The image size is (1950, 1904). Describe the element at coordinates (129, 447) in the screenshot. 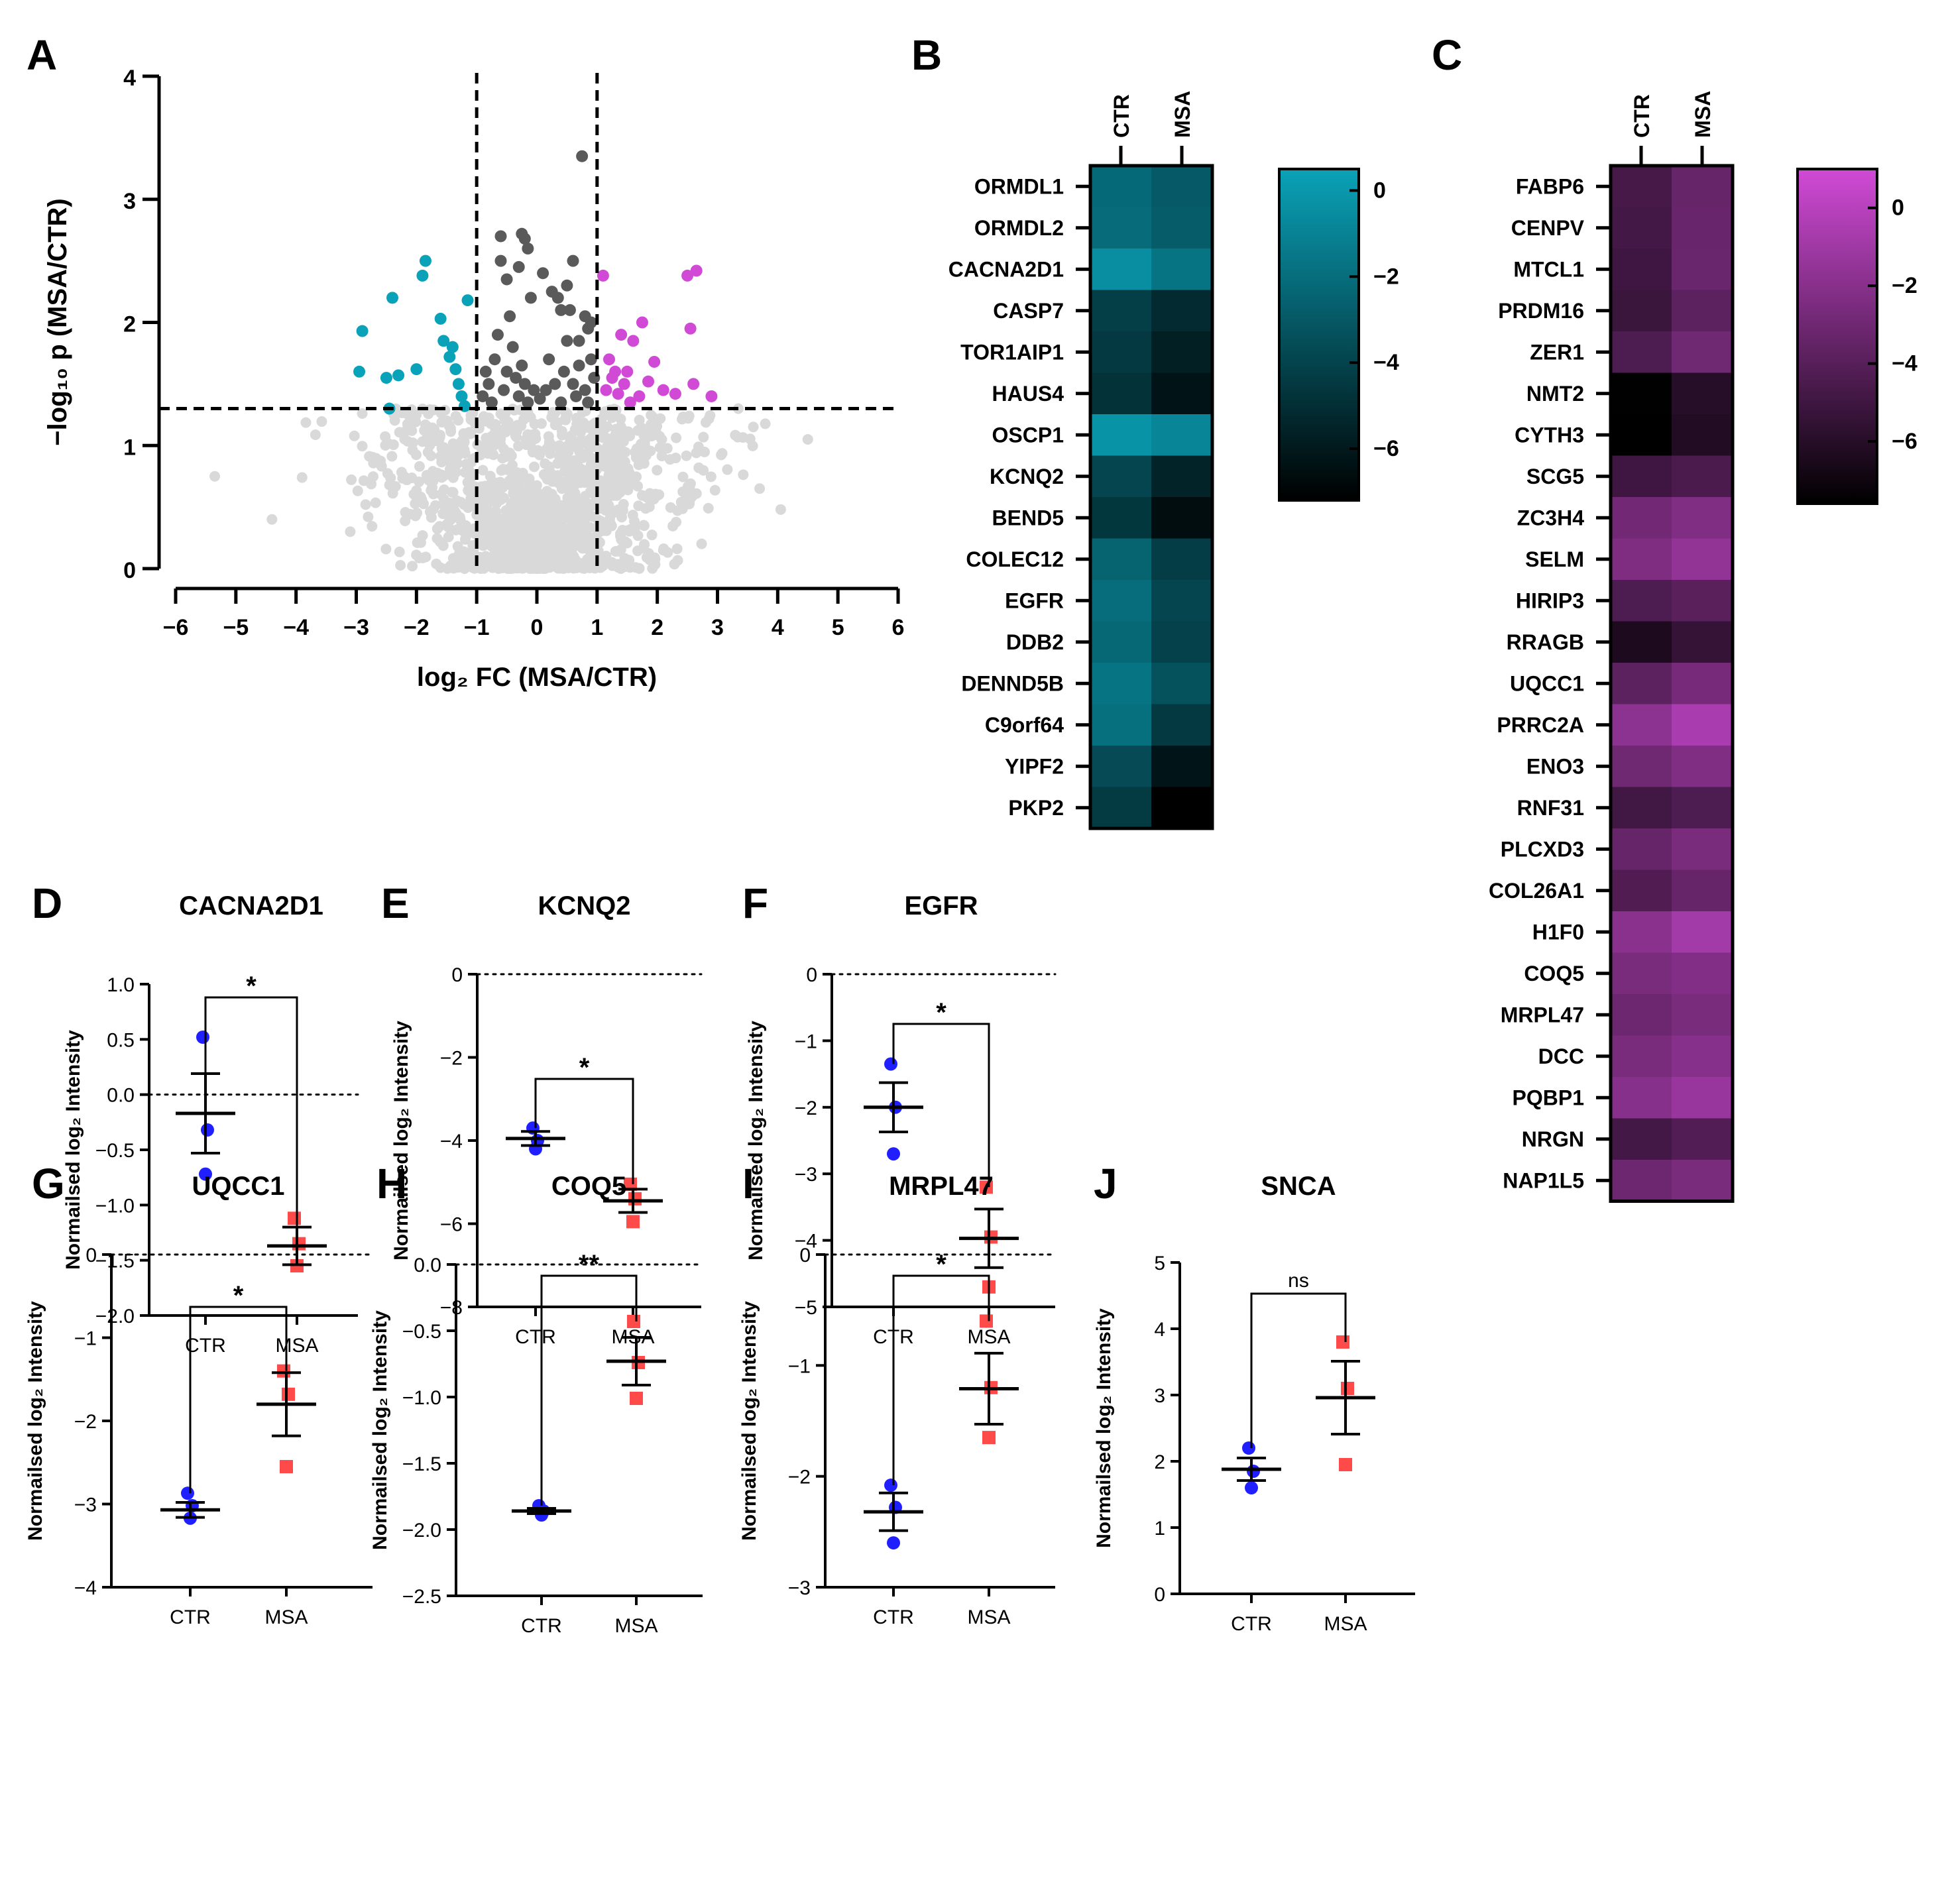

I see `y-tick-label: 1` at that location.